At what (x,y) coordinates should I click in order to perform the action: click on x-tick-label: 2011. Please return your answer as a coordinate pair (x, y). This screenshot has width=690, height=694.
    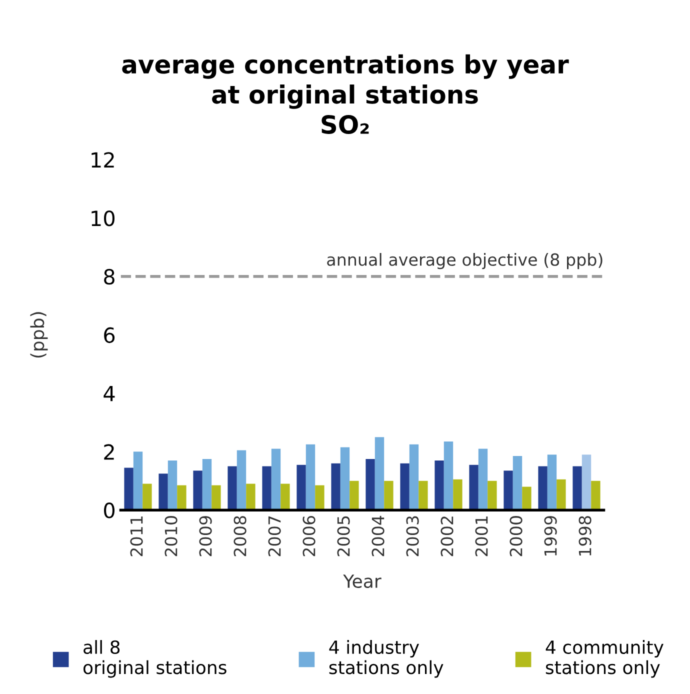
    Looking at the image, I should click on (136, 536).